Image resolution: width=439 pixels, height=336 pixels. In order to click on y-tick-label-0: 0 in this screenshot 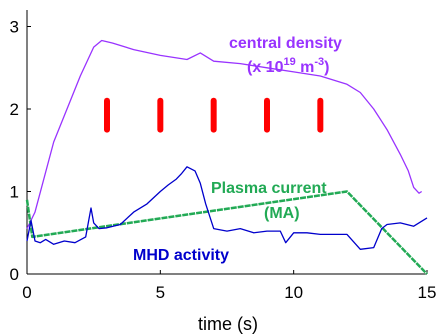, I will do `click(14, 274)`.